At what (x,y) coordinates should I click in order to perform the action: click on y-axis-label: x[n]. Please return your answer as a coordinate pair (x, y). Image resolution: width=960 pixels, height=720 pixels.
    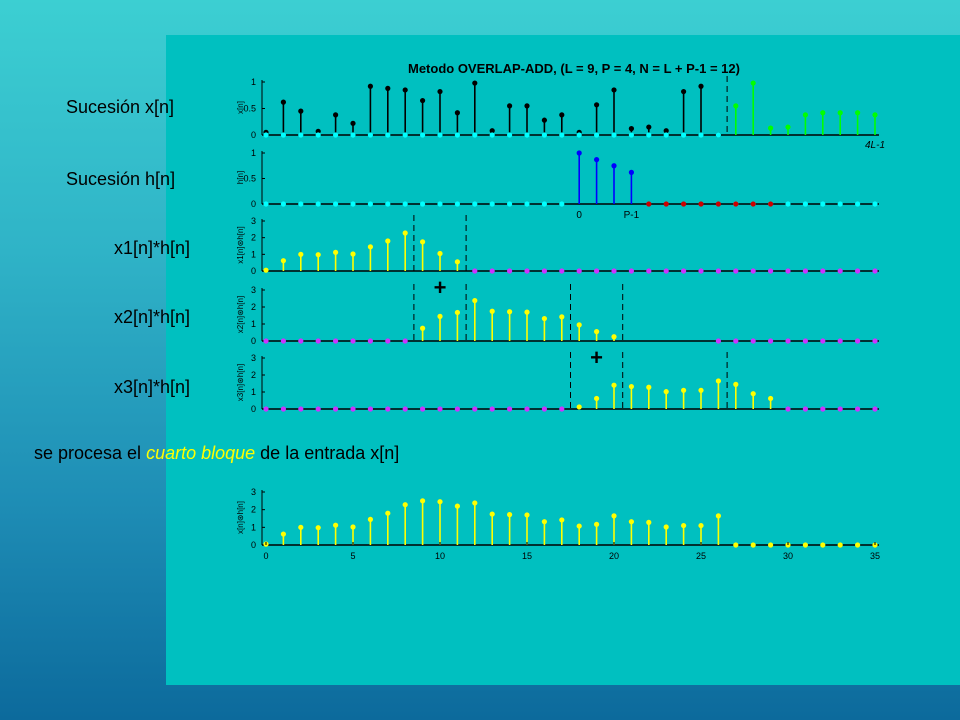
    Looking at the image, I should click on (240, 107).